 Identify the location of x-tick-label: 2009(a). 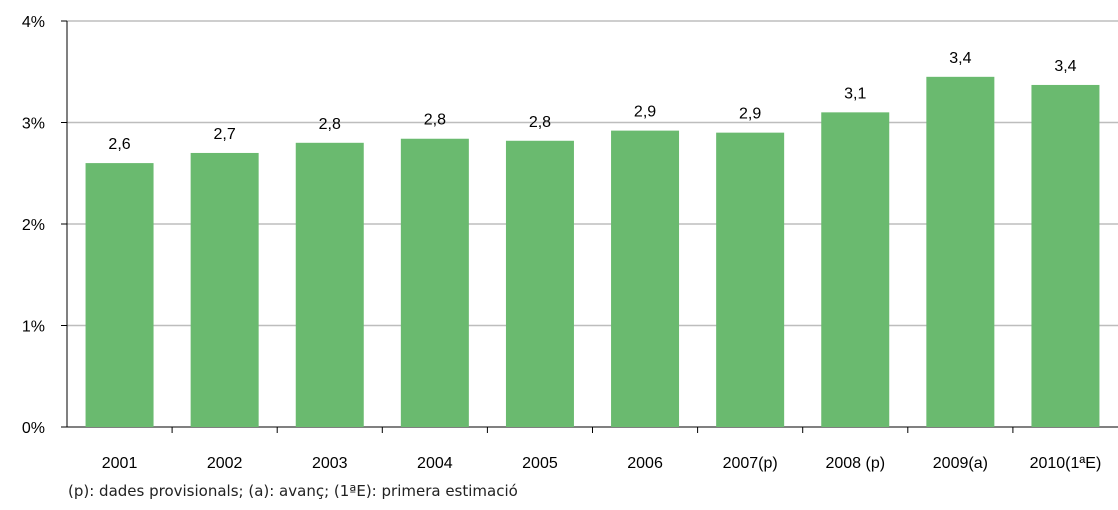
(960, 463).